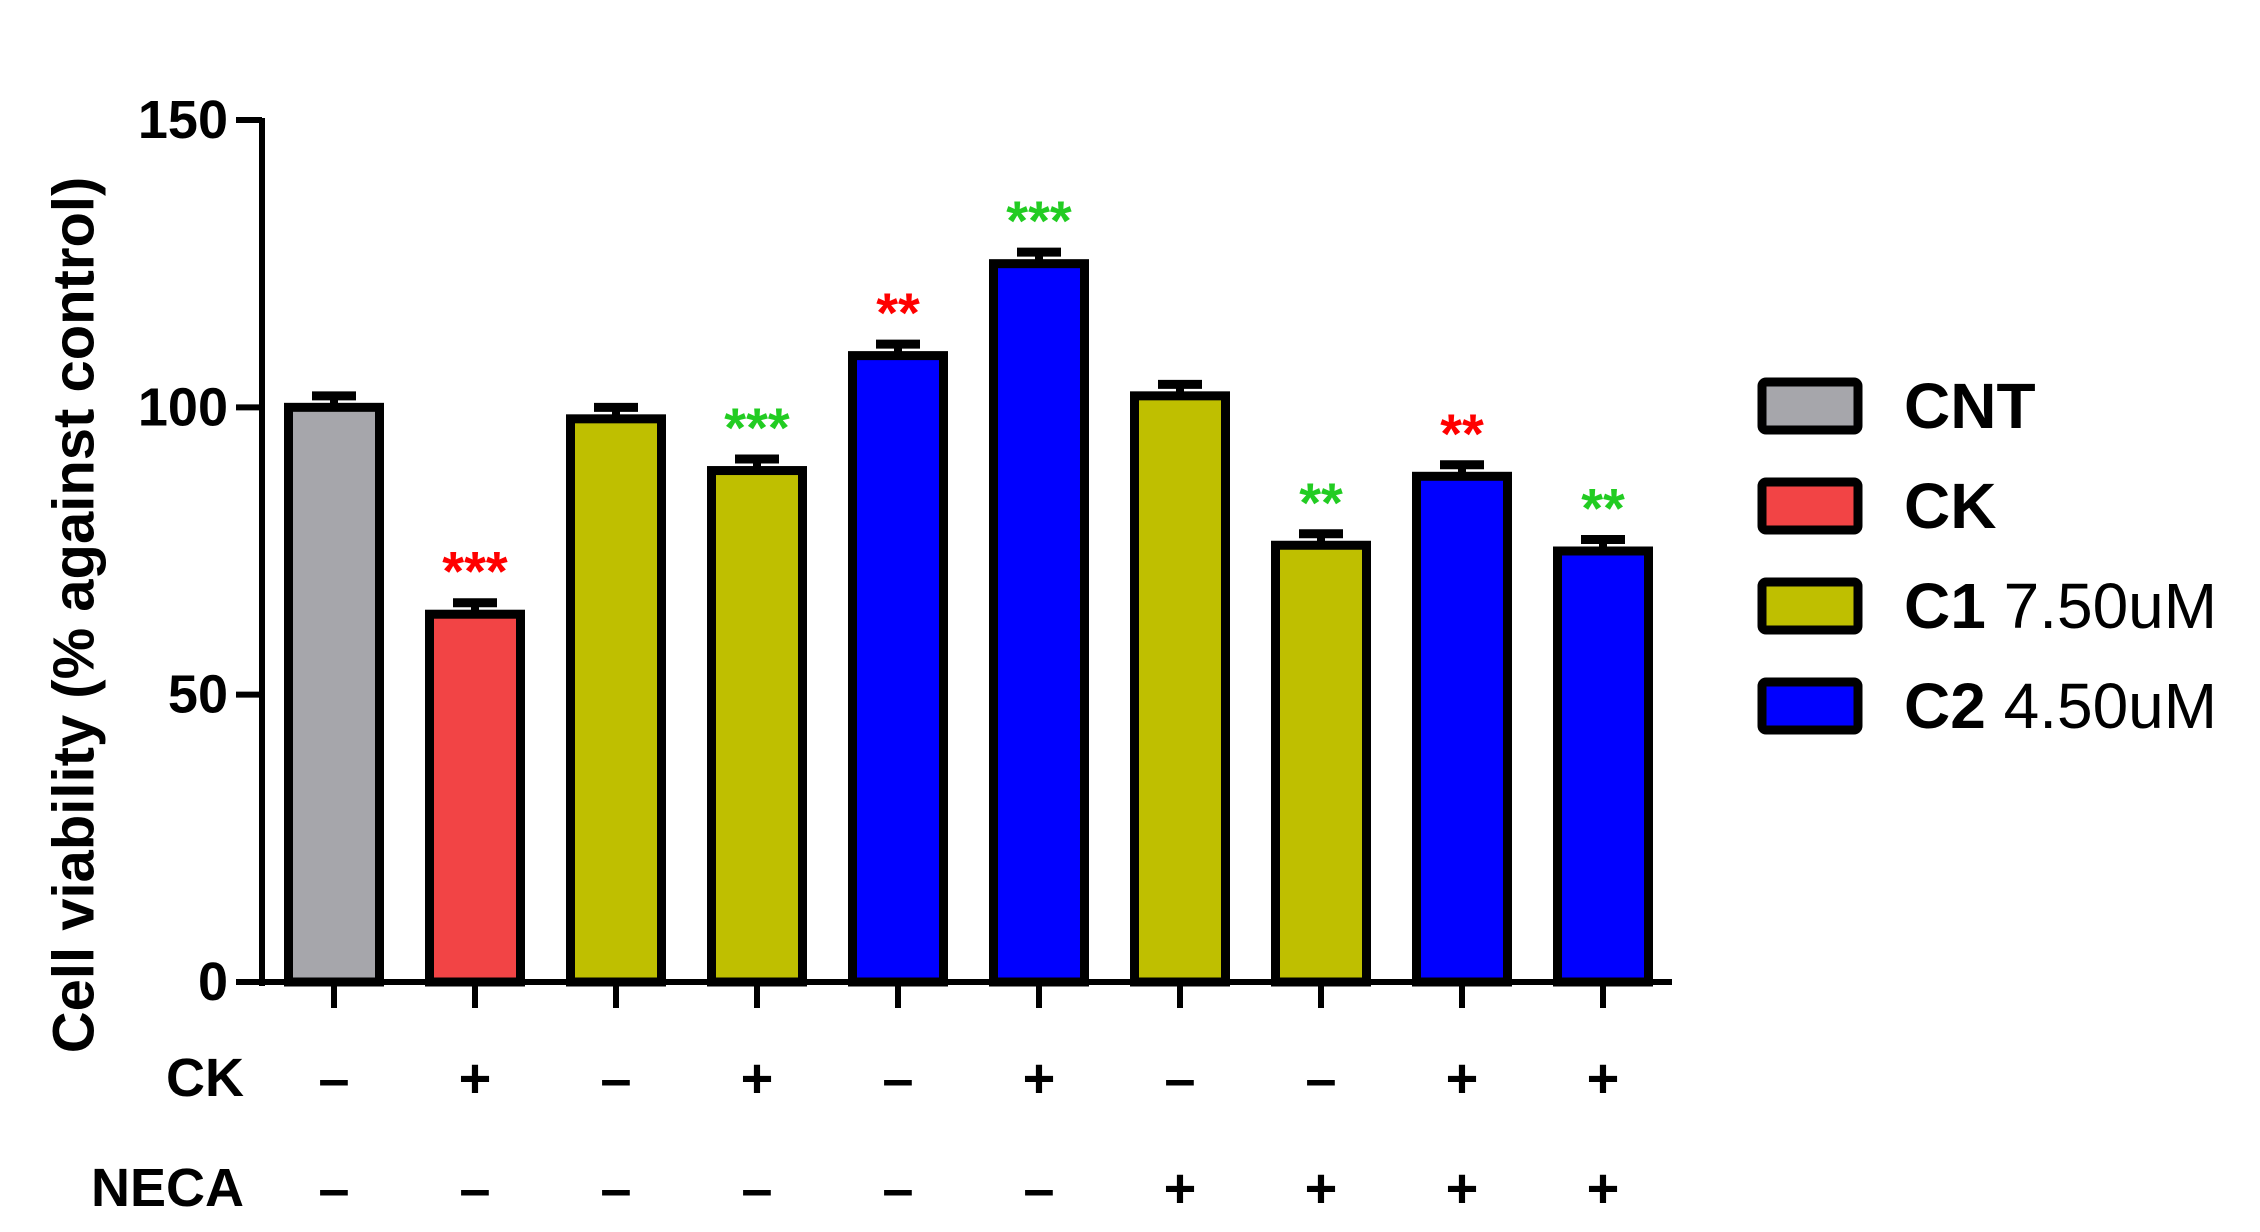 The height and width of the screenshot is (1232, 2260). I want to click on treatment-row-label: NECA, so click(167, 1188).